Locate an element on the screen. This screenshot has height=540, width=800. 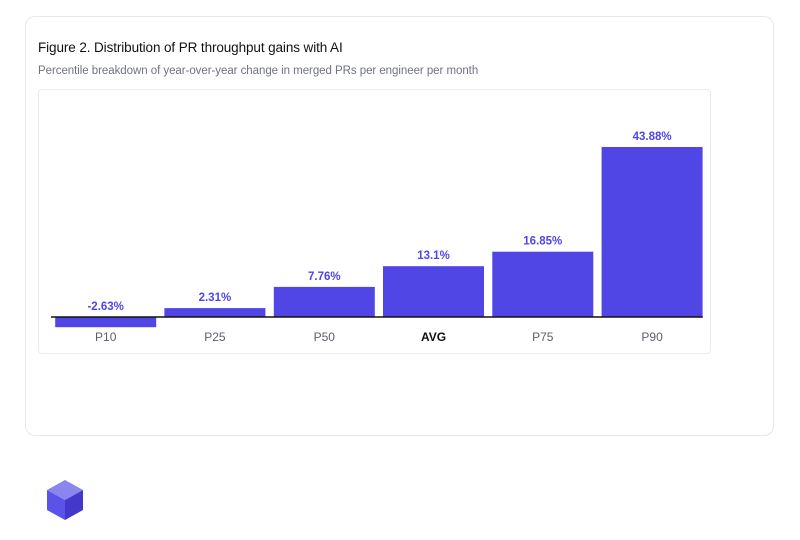
x-tick-label: AVG is located at coordinates (433, 337).